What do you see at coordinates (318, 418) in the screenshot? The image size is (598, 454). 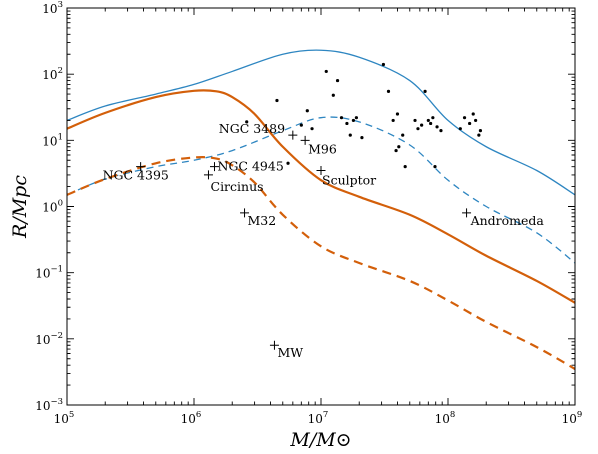 I see `x-tick-label: 10⁷` at bounding box center [318, 418].